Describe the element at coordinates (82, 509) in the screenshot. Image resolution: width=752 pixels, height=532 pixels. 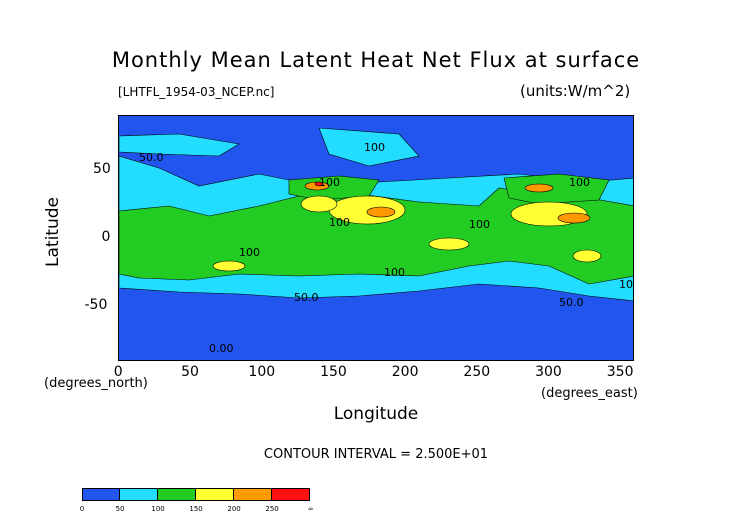
I see `colorbar-tick-label: 0` at that location.